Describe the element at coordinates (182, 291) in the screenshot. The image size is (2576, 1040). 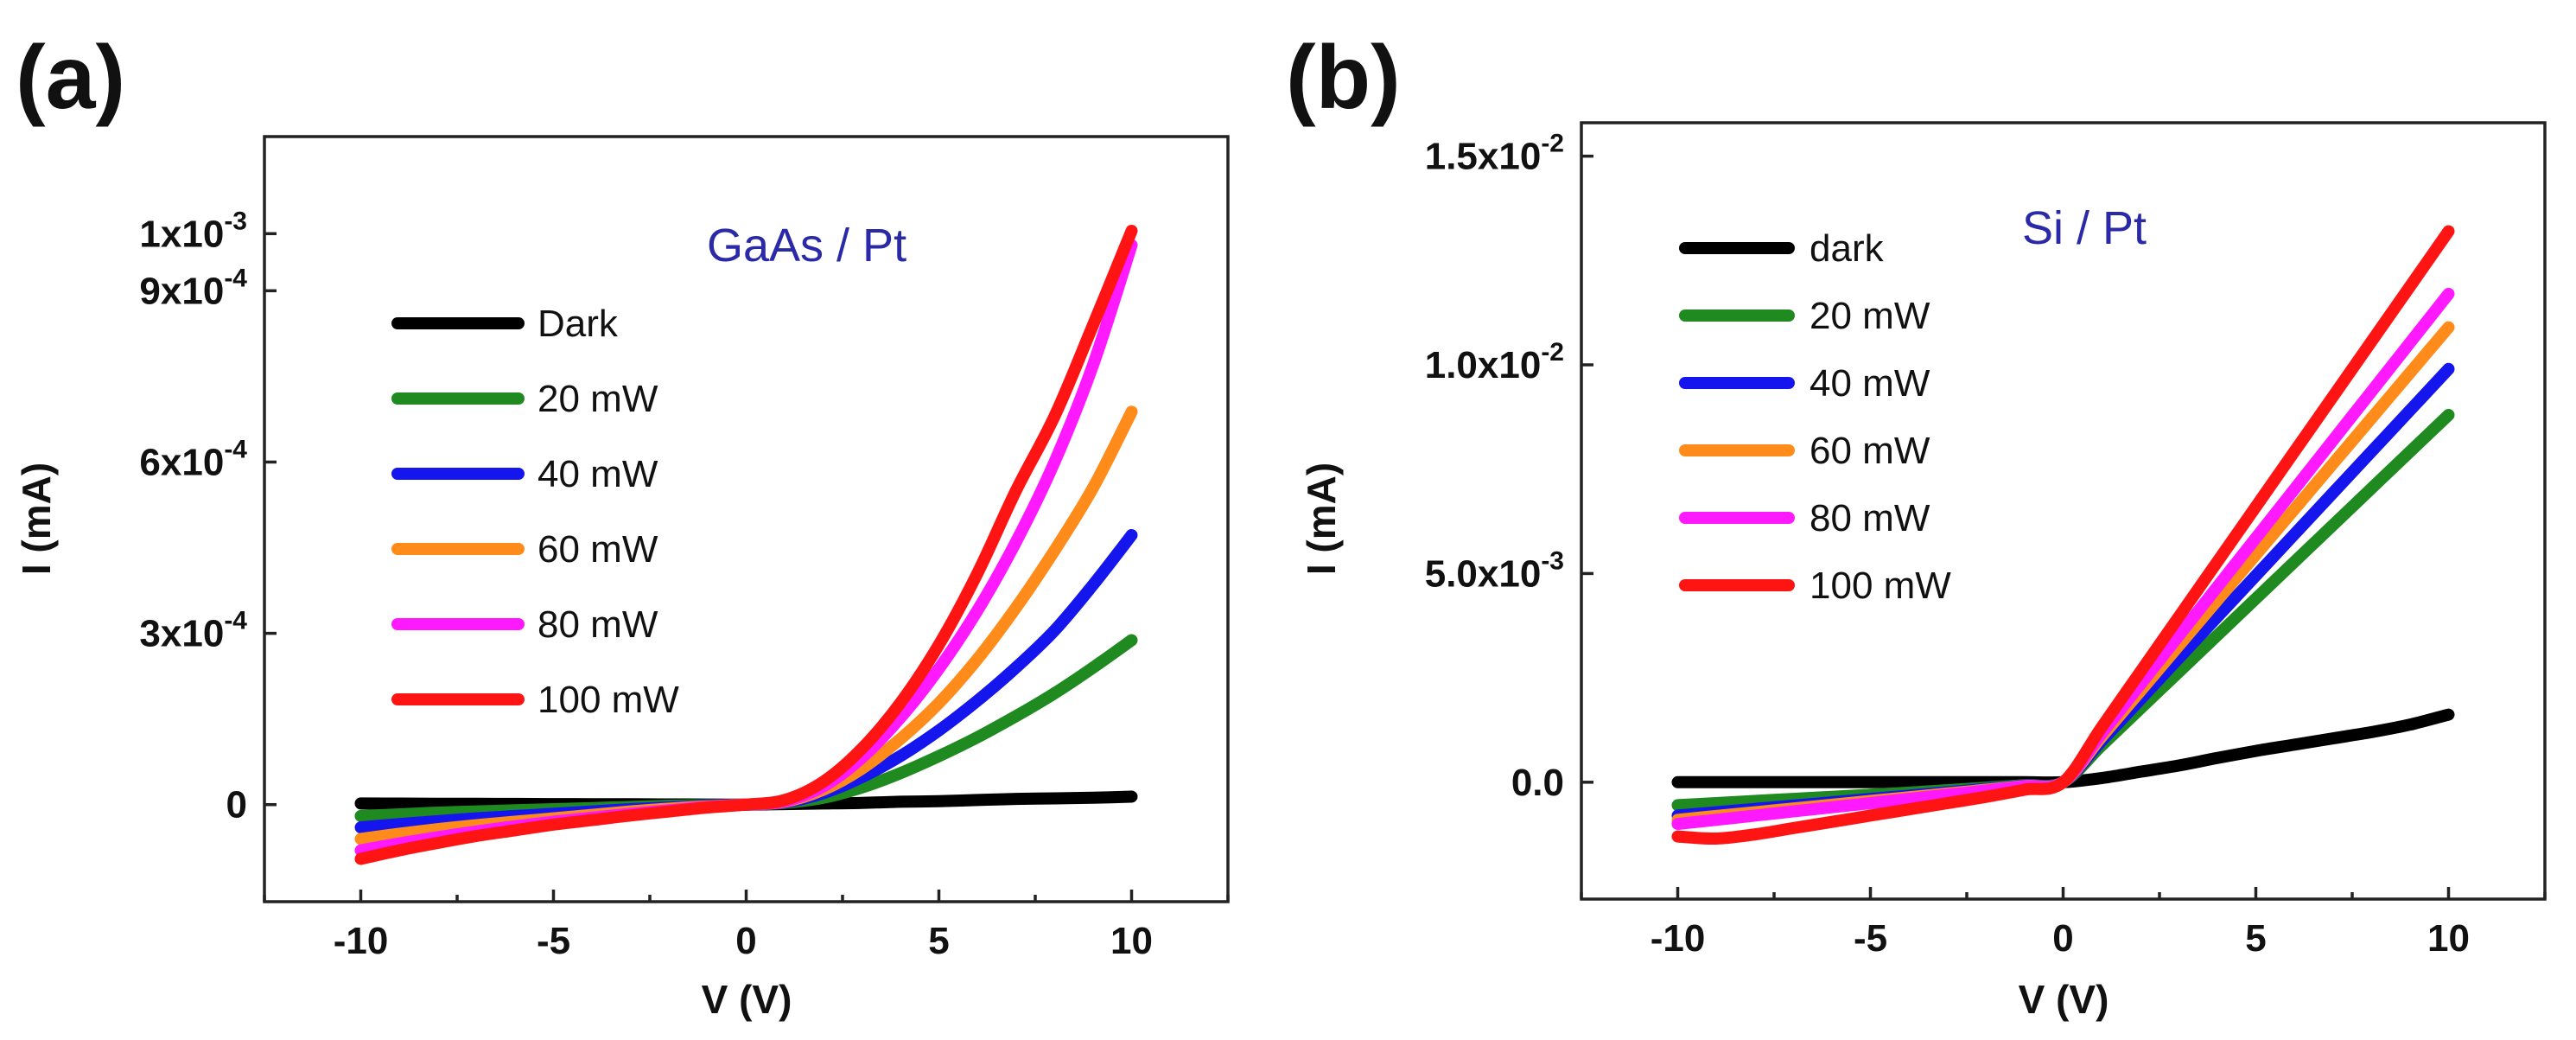
I see `panel-a-y-tick-base: 9x10` at that location.